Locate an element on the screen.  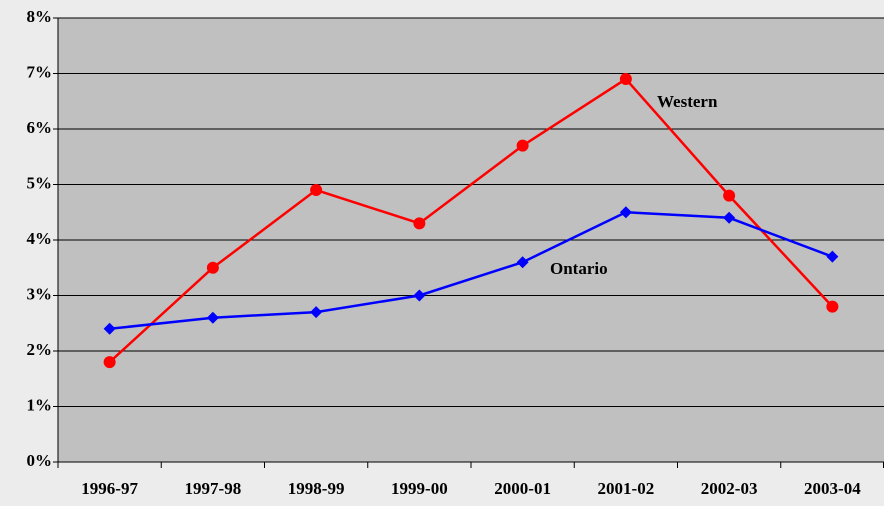
y-tick-label: 5% is located at coordinates (40, 182).